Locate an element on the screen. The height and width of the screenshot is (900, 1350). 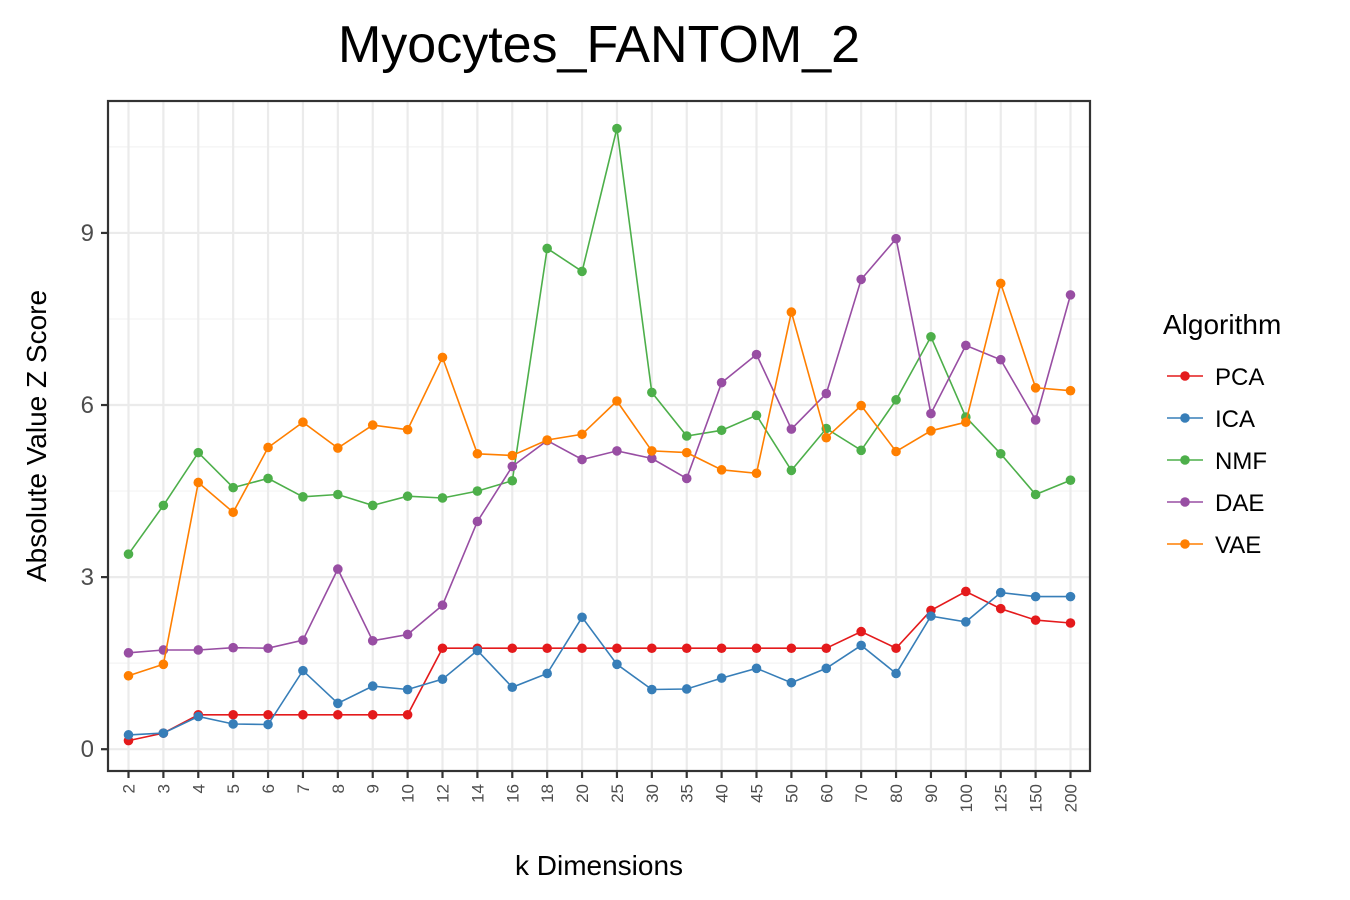
legend-label: PCA is located at coordinates (1239, 377).